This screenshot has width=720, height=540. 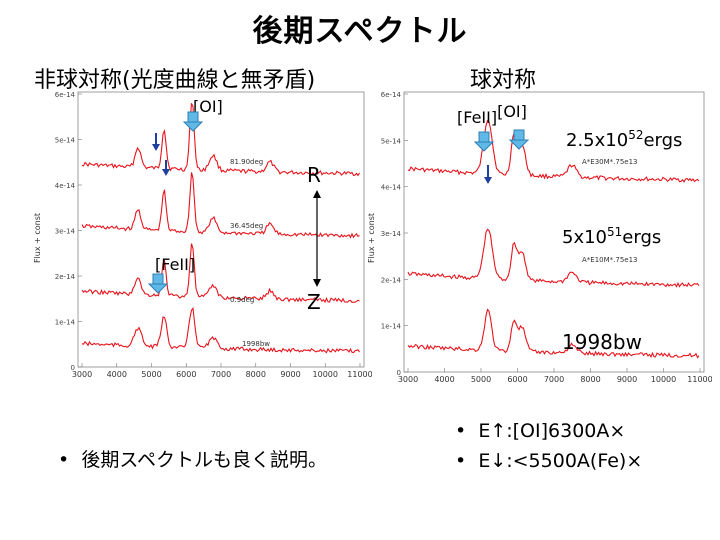 What do you see at coordinates (484, 141) in the screenshot?
I see `right-feii-marker-icon` at bounding box center [484, 141].